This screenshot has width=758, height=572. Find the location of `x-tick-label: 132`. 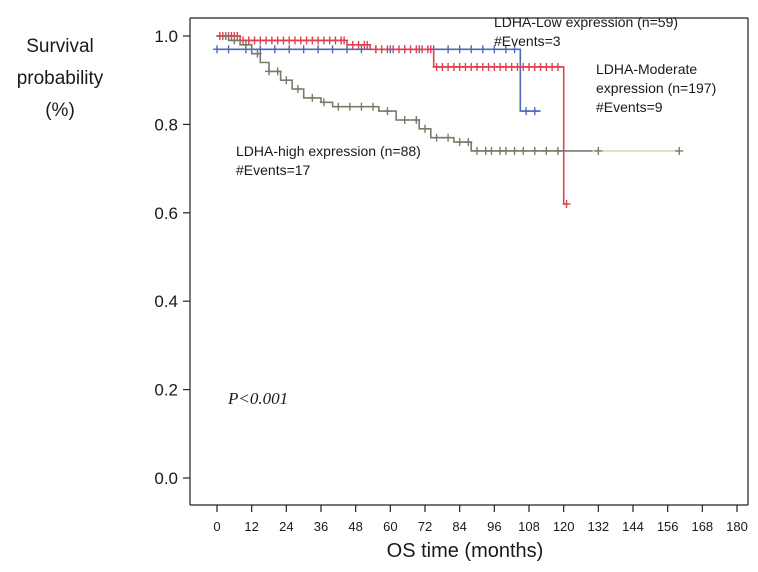

x-tick-label: 132 is located at coordinates (598, 526).